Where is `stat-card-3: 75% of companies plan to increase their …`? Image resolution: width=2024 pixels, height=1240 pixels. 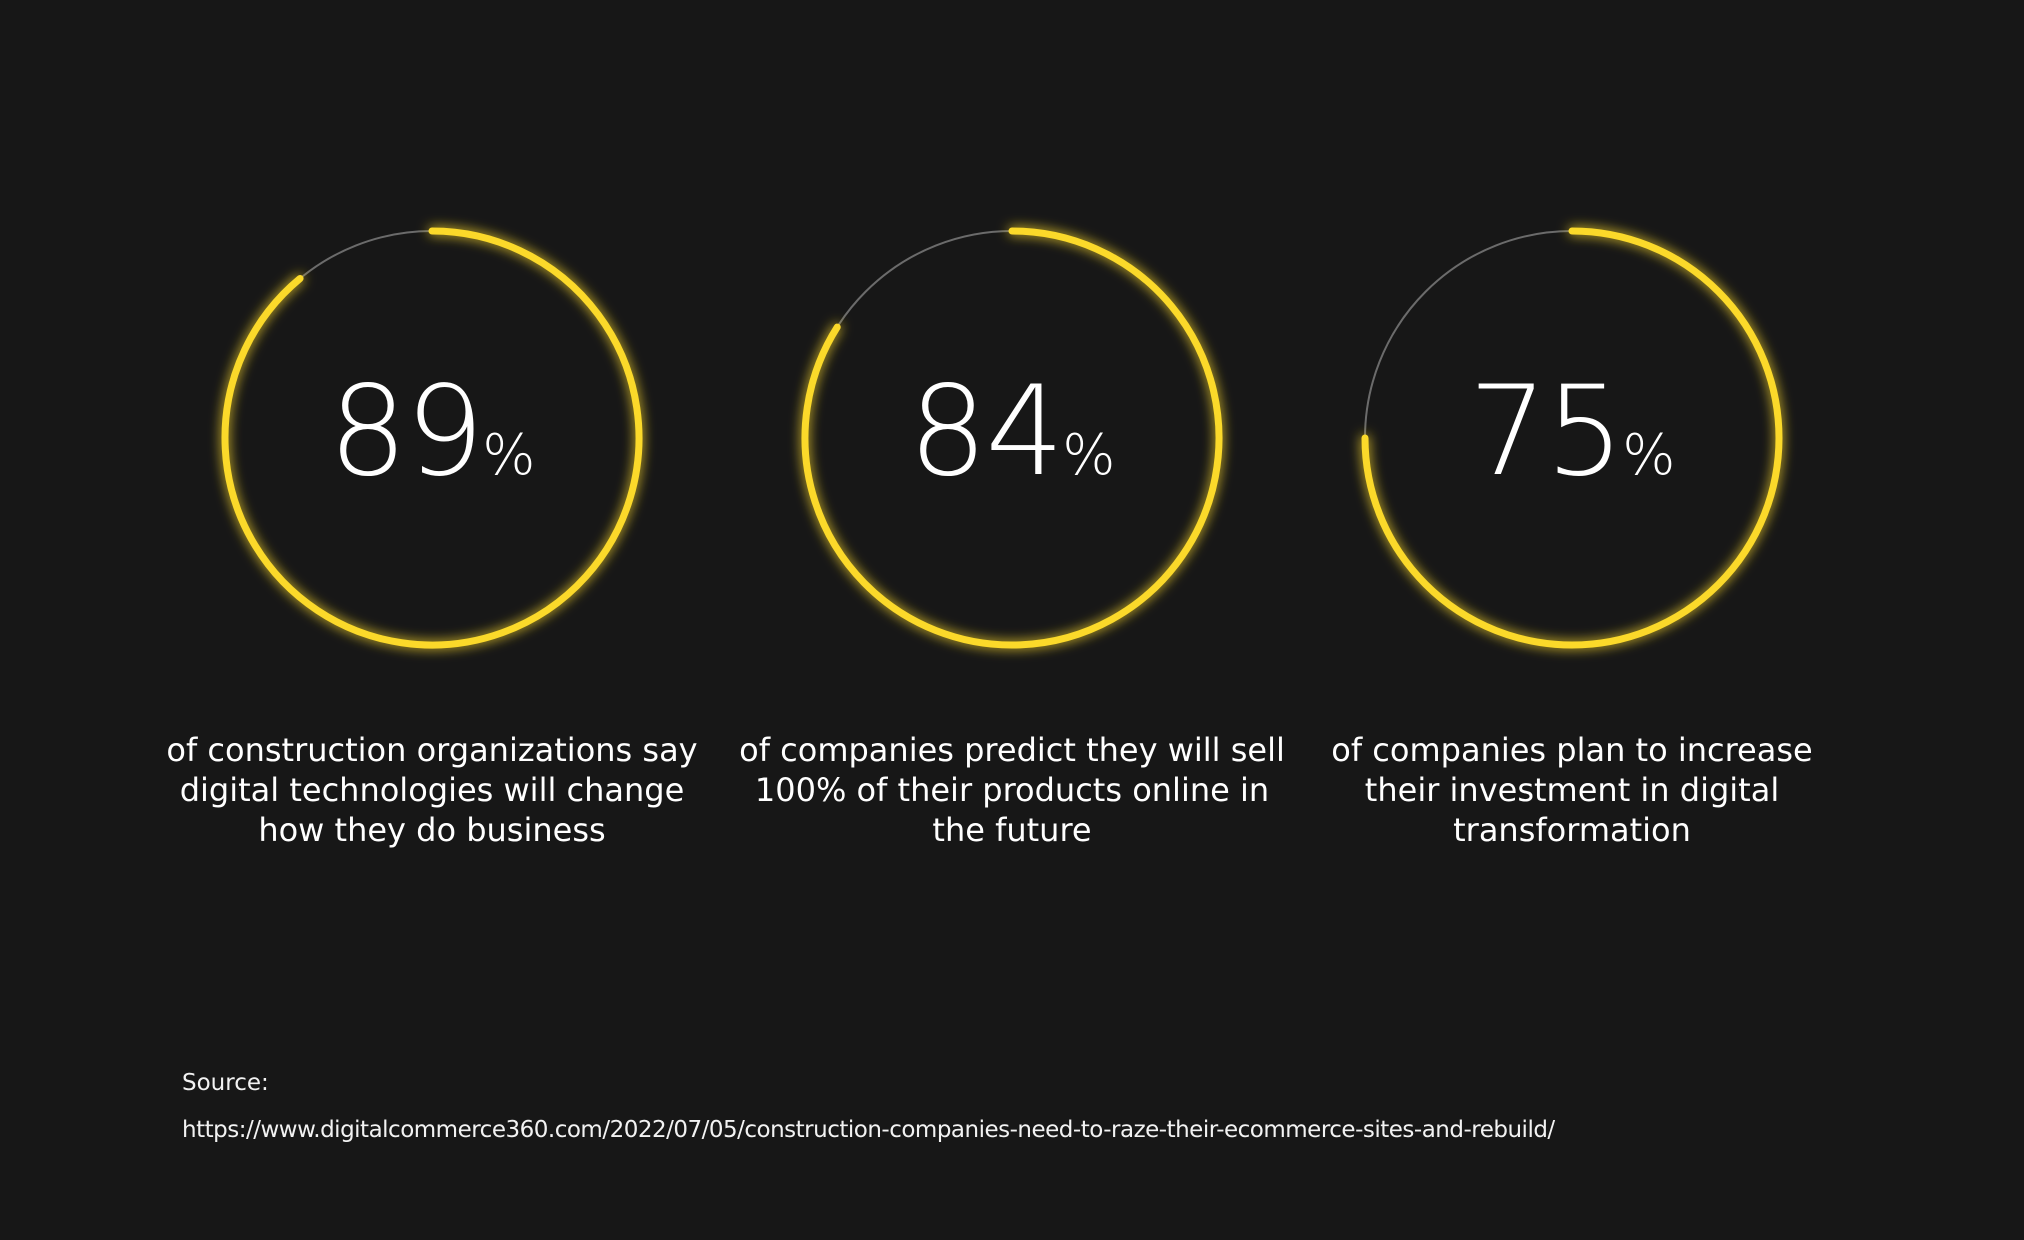
stat-card-3: 75% of companies plan to increase their … is located at coordinates (1572, 529).